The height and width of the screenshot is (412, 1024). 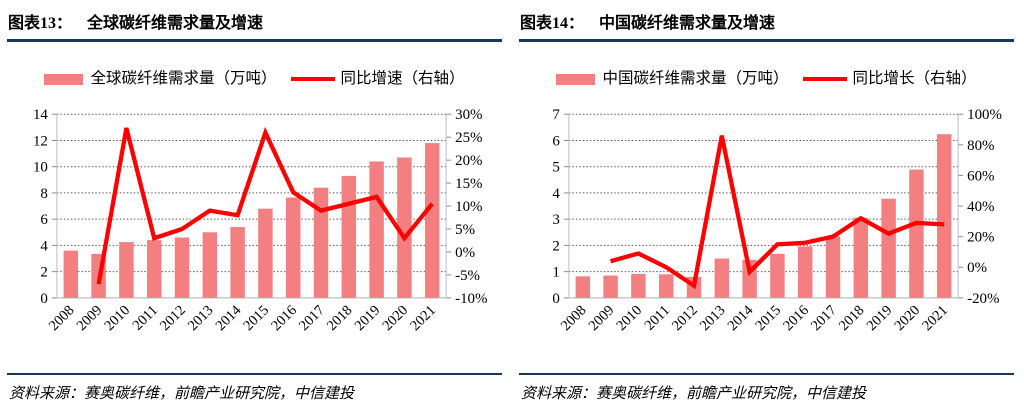 What do you see at coordinates (467, 276) in the screenshot?
I see `right-axis-label: -5%` at bounding box center [467, 276].